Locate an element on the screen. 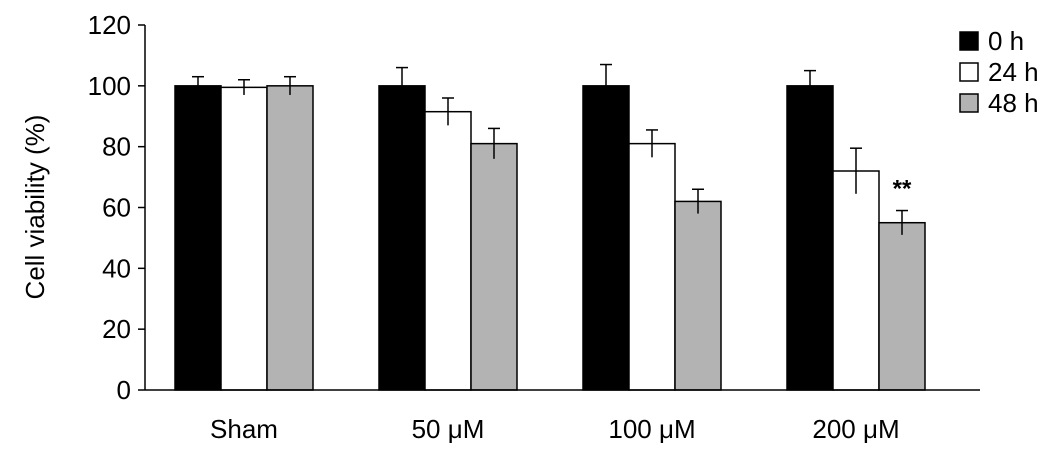 The image size is (1063, 459). bar-sham-48-h is located at coordinates (290, 238).